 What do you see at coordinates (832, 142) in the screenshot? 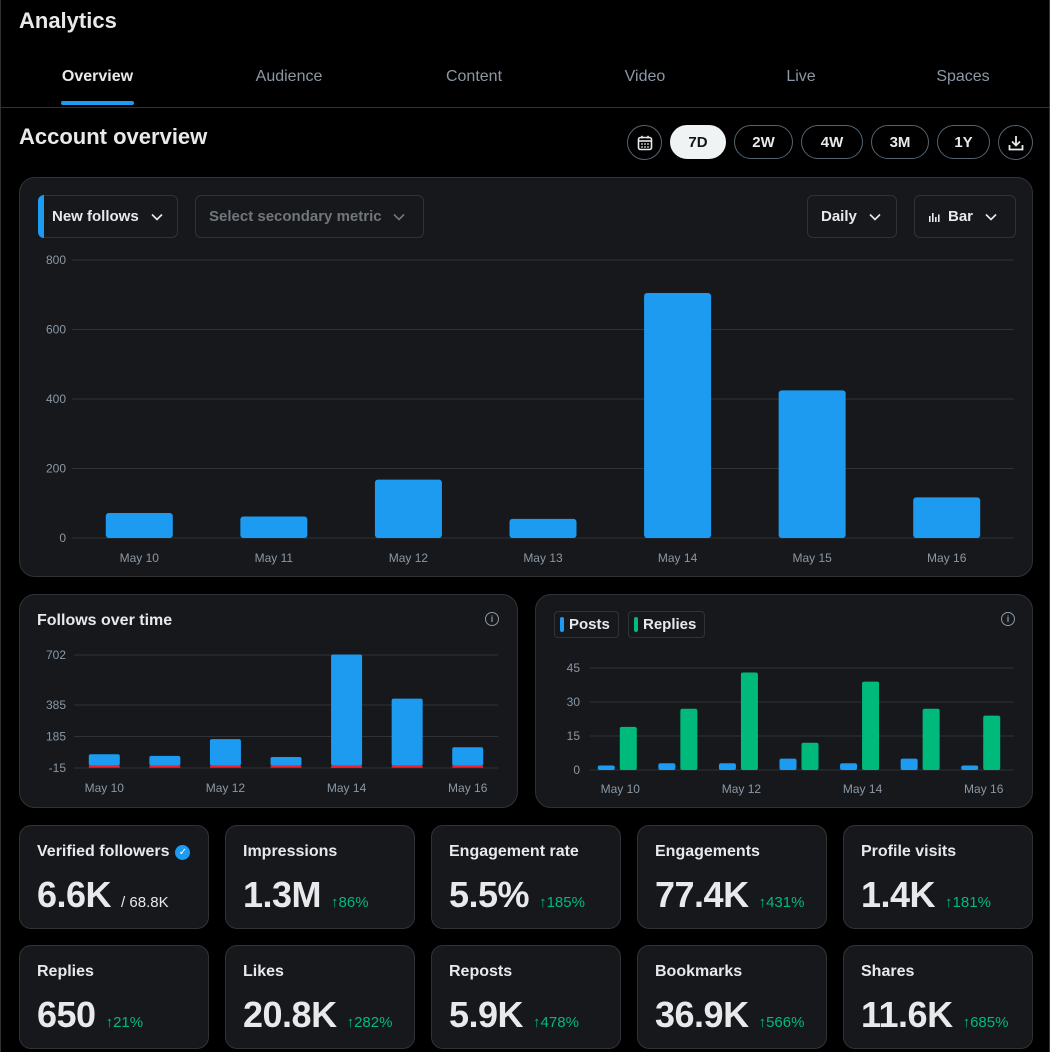
I see `range-4w-button: 4W` at bounding box center [832, 142].